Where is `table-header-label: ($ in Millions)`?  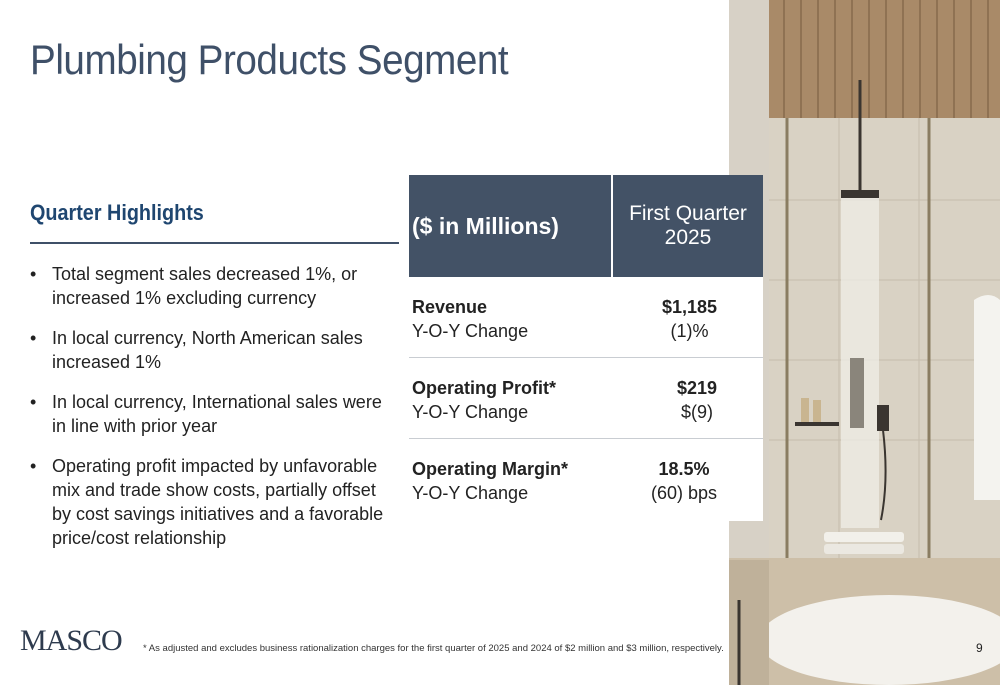
table-header-label: ($ in Millions) is located at coordinates (485, 225).